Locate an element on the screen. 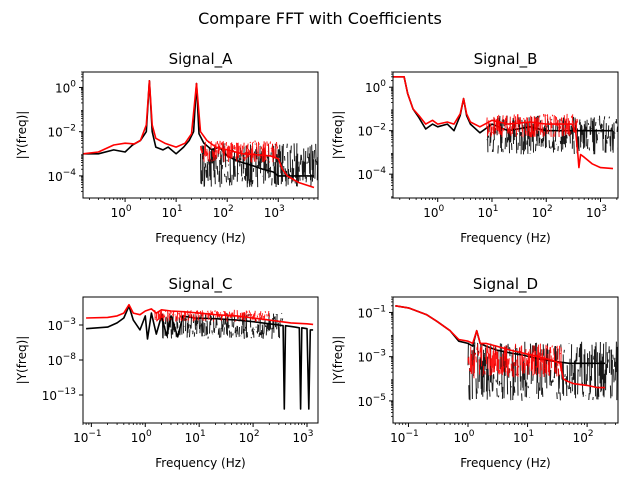  y-tick-label: 10⁻¹ is located at coordinates (371, 312).